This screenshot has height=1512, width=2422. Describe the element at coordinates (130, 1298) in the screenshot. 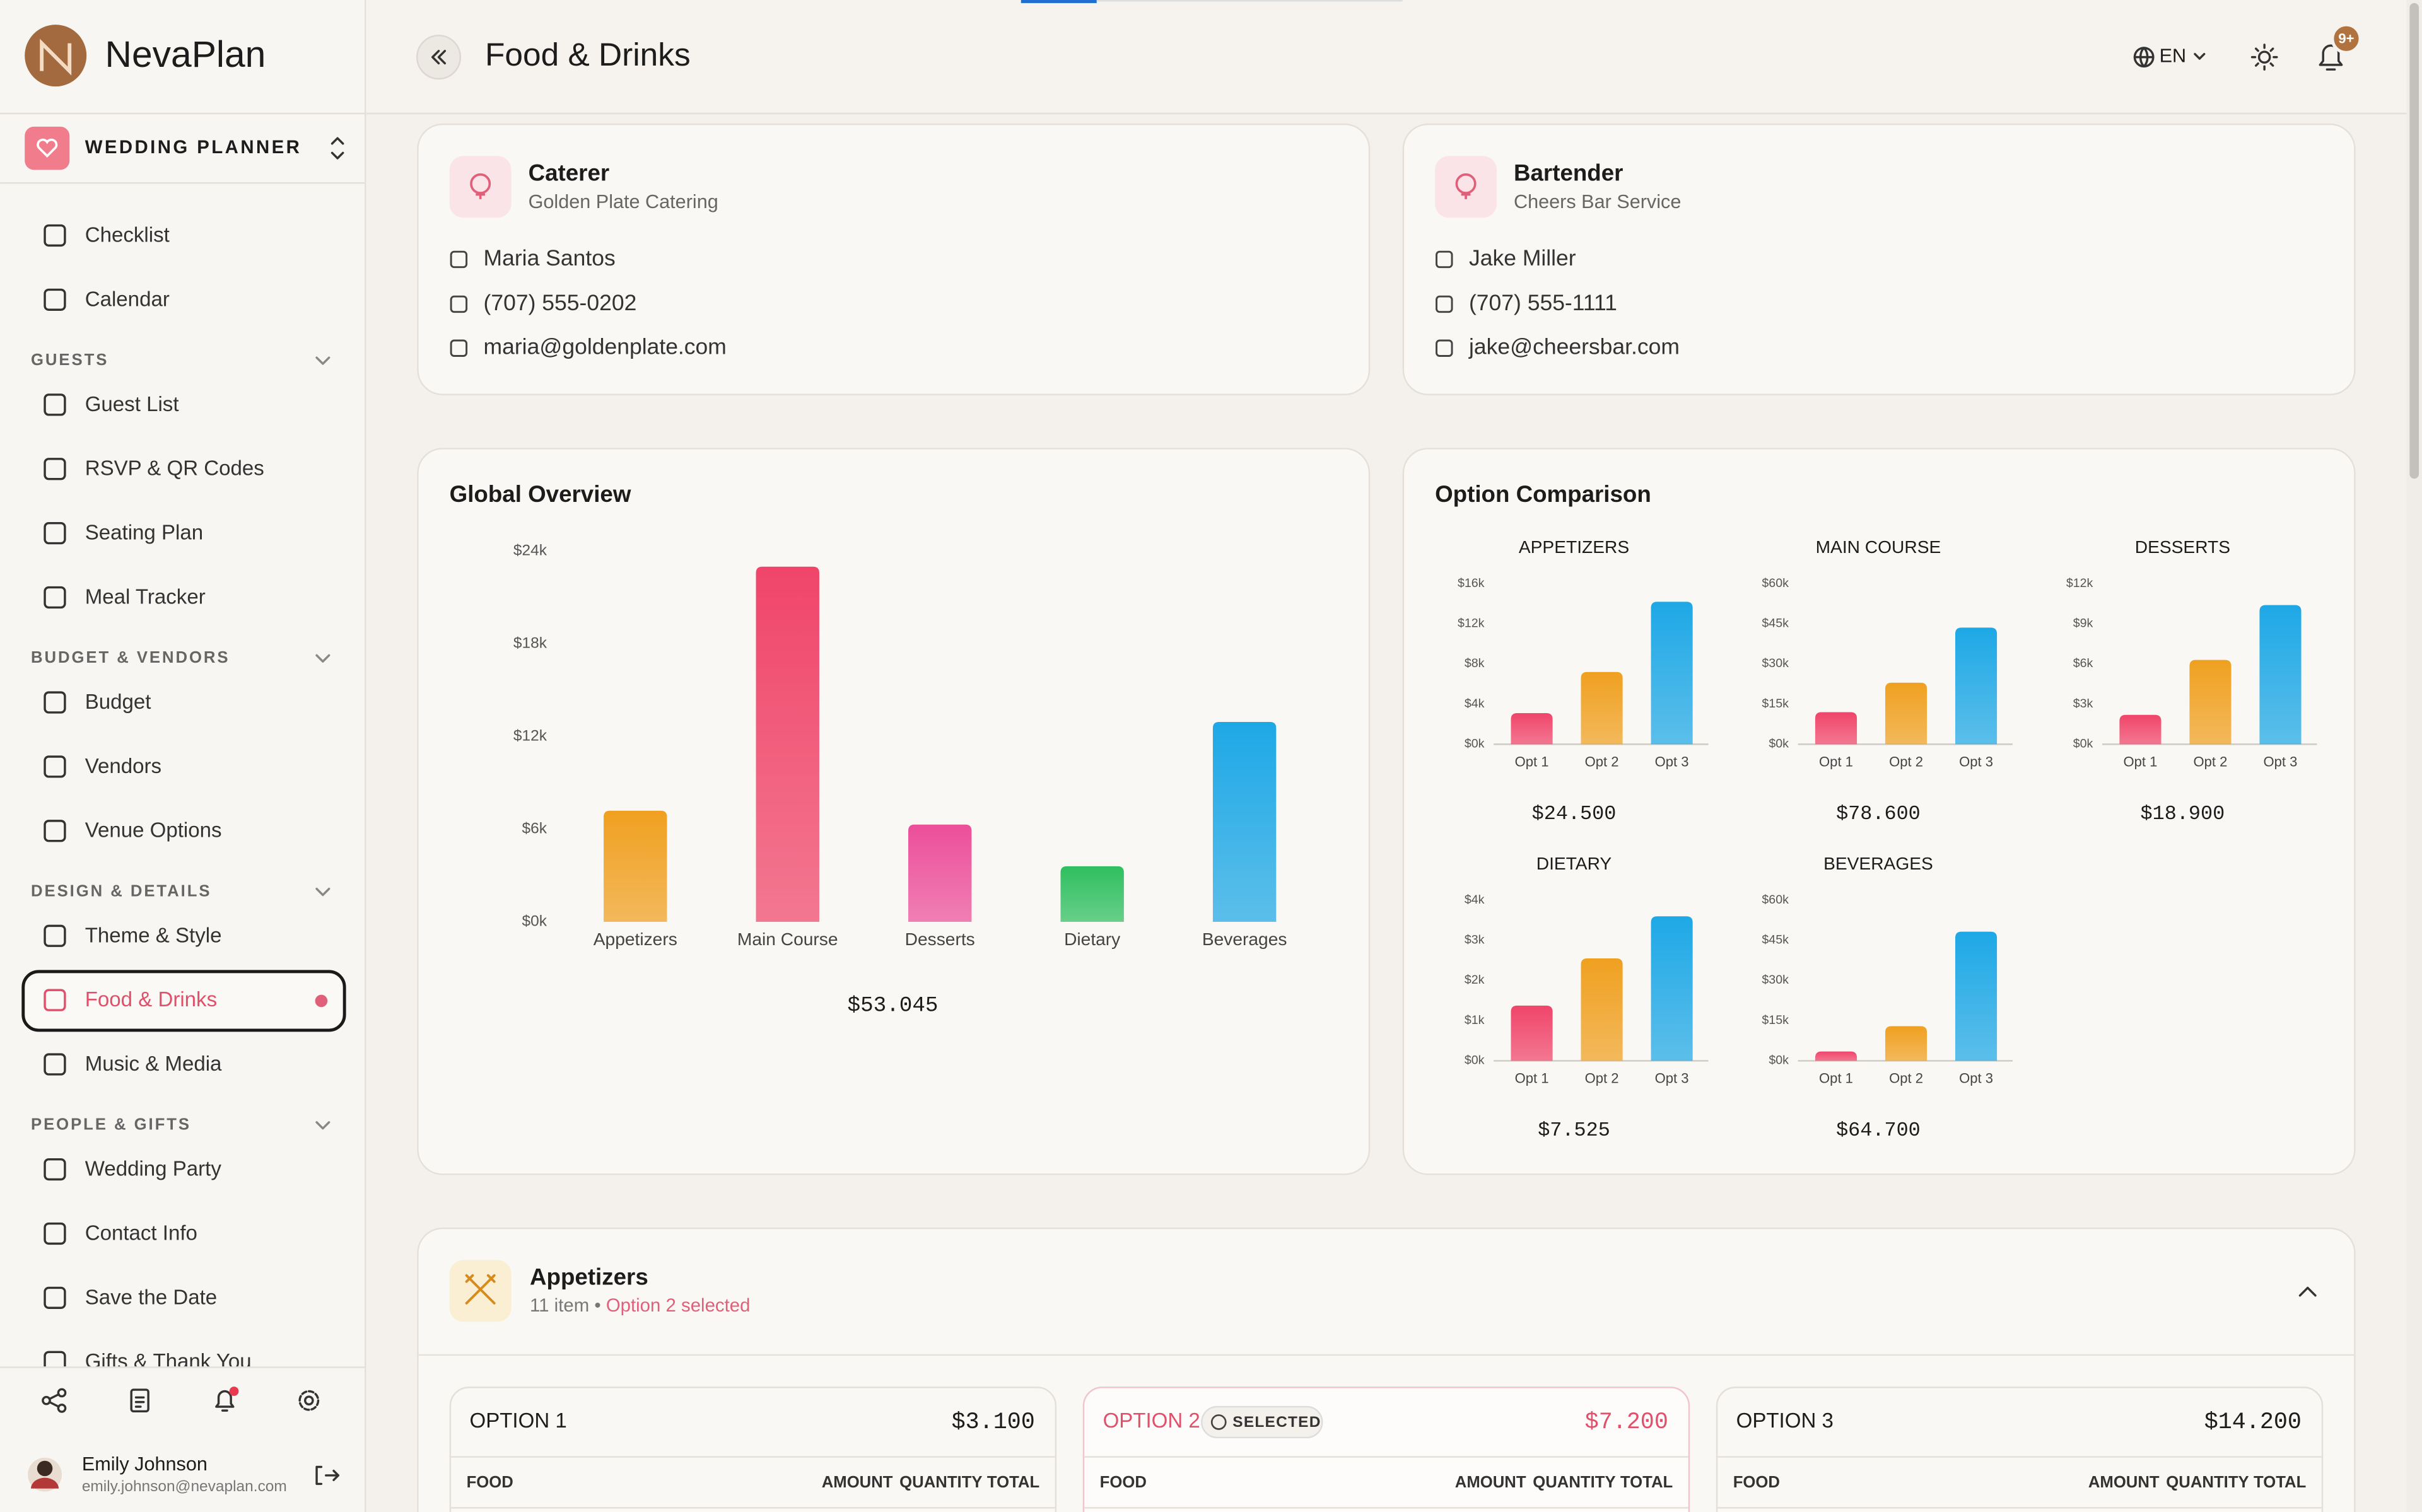

I see `nav-item: Save the Date` at that location.